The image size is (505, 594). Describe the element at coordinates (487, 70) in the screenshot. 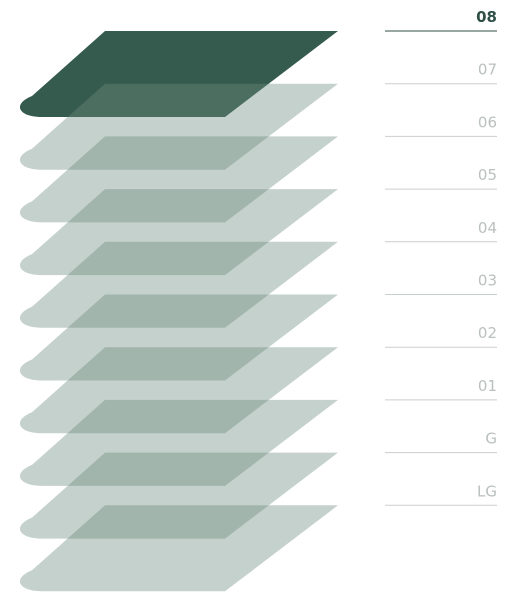

I see `floor-label: 07` at that location.